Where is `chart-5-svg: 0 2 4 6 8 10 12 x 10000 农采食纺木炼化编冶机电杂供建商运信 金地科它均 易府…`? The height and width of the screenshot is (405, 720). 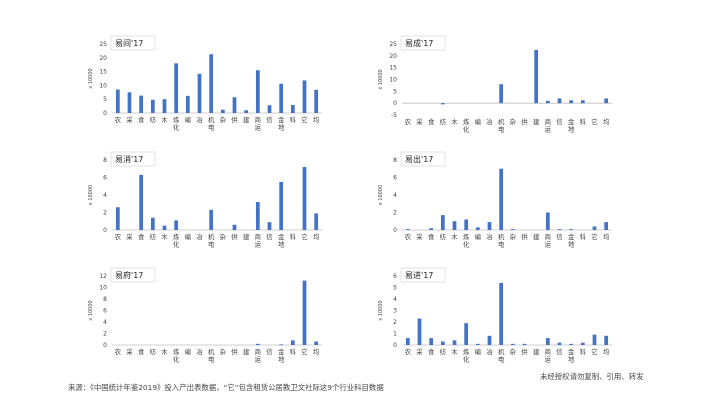 chart-5-svg: 0 2 4 6 8 10 12 x 10000 农采食纺木炼化编冶机电杂供建商运信 金地科它均 易府… is located at coordinates (205, 315).